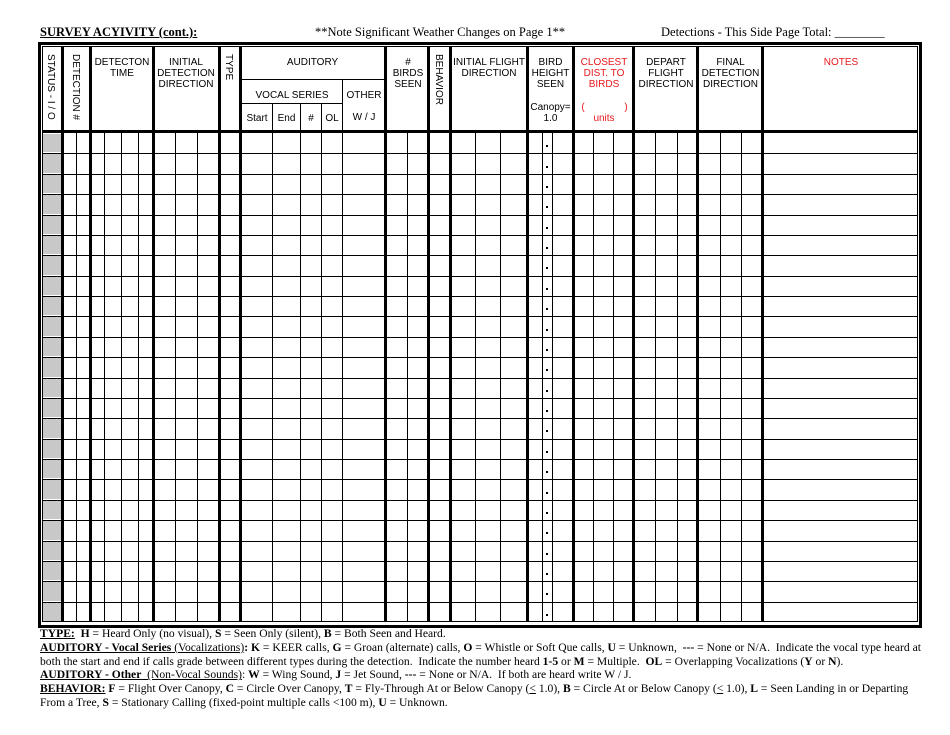 The width and height of the screenshot is (950, 735). I want to click on legend-text: T, so click(348, 689).